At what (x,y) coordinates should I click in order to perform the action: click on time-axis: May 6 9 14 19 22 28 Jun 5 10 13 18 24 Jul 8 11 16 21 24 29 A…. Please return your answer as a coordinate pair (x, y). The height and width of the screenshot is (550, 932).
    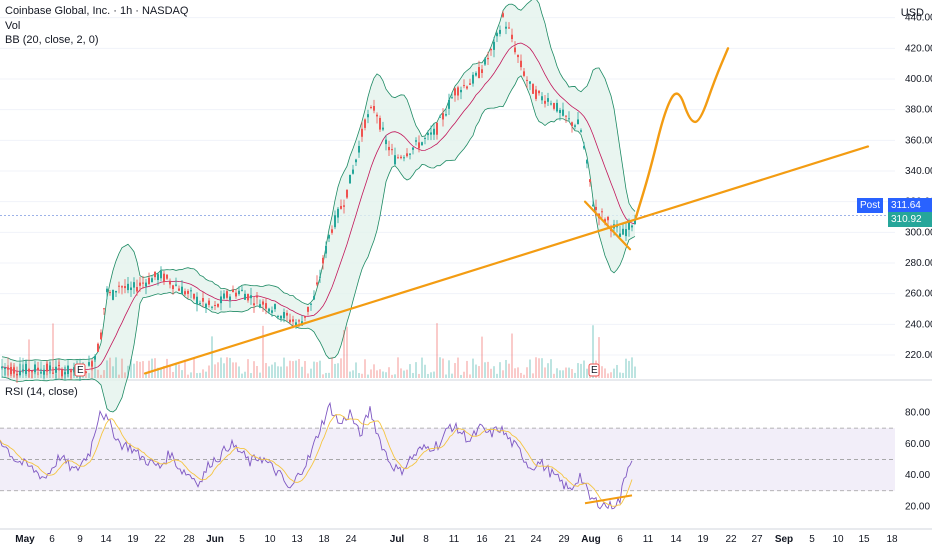
    Looking at the image, I should click on (456, 539).